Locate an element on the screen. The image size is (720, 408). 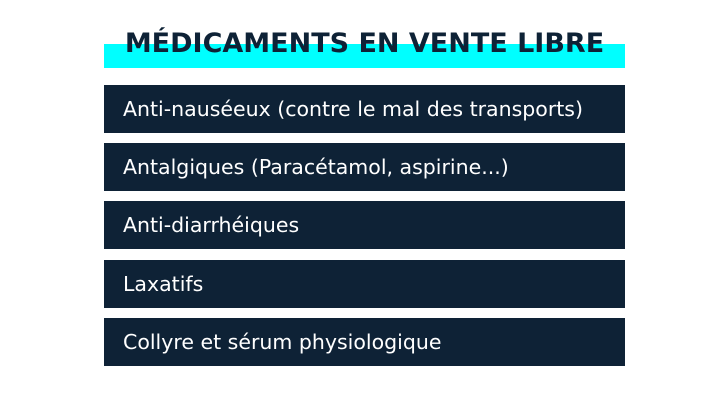
list-item: Anti-diarrhéiques is located at coordinates (364, 225).